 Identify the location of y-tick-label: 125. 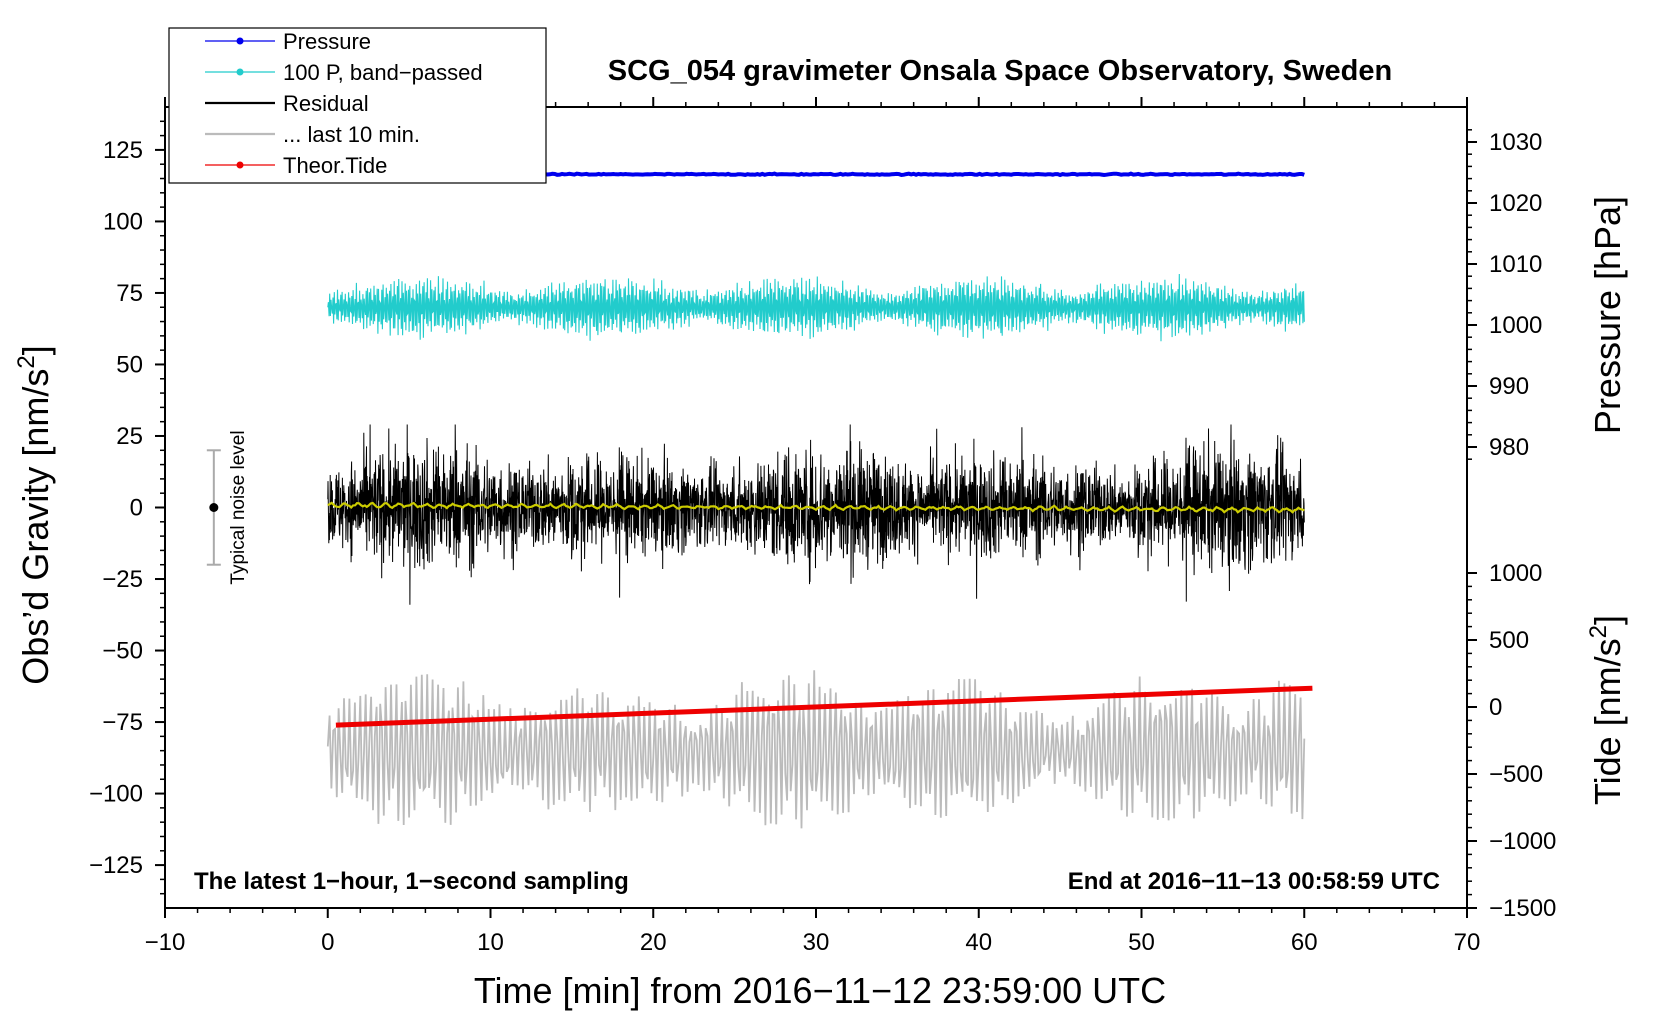
(123, 150).